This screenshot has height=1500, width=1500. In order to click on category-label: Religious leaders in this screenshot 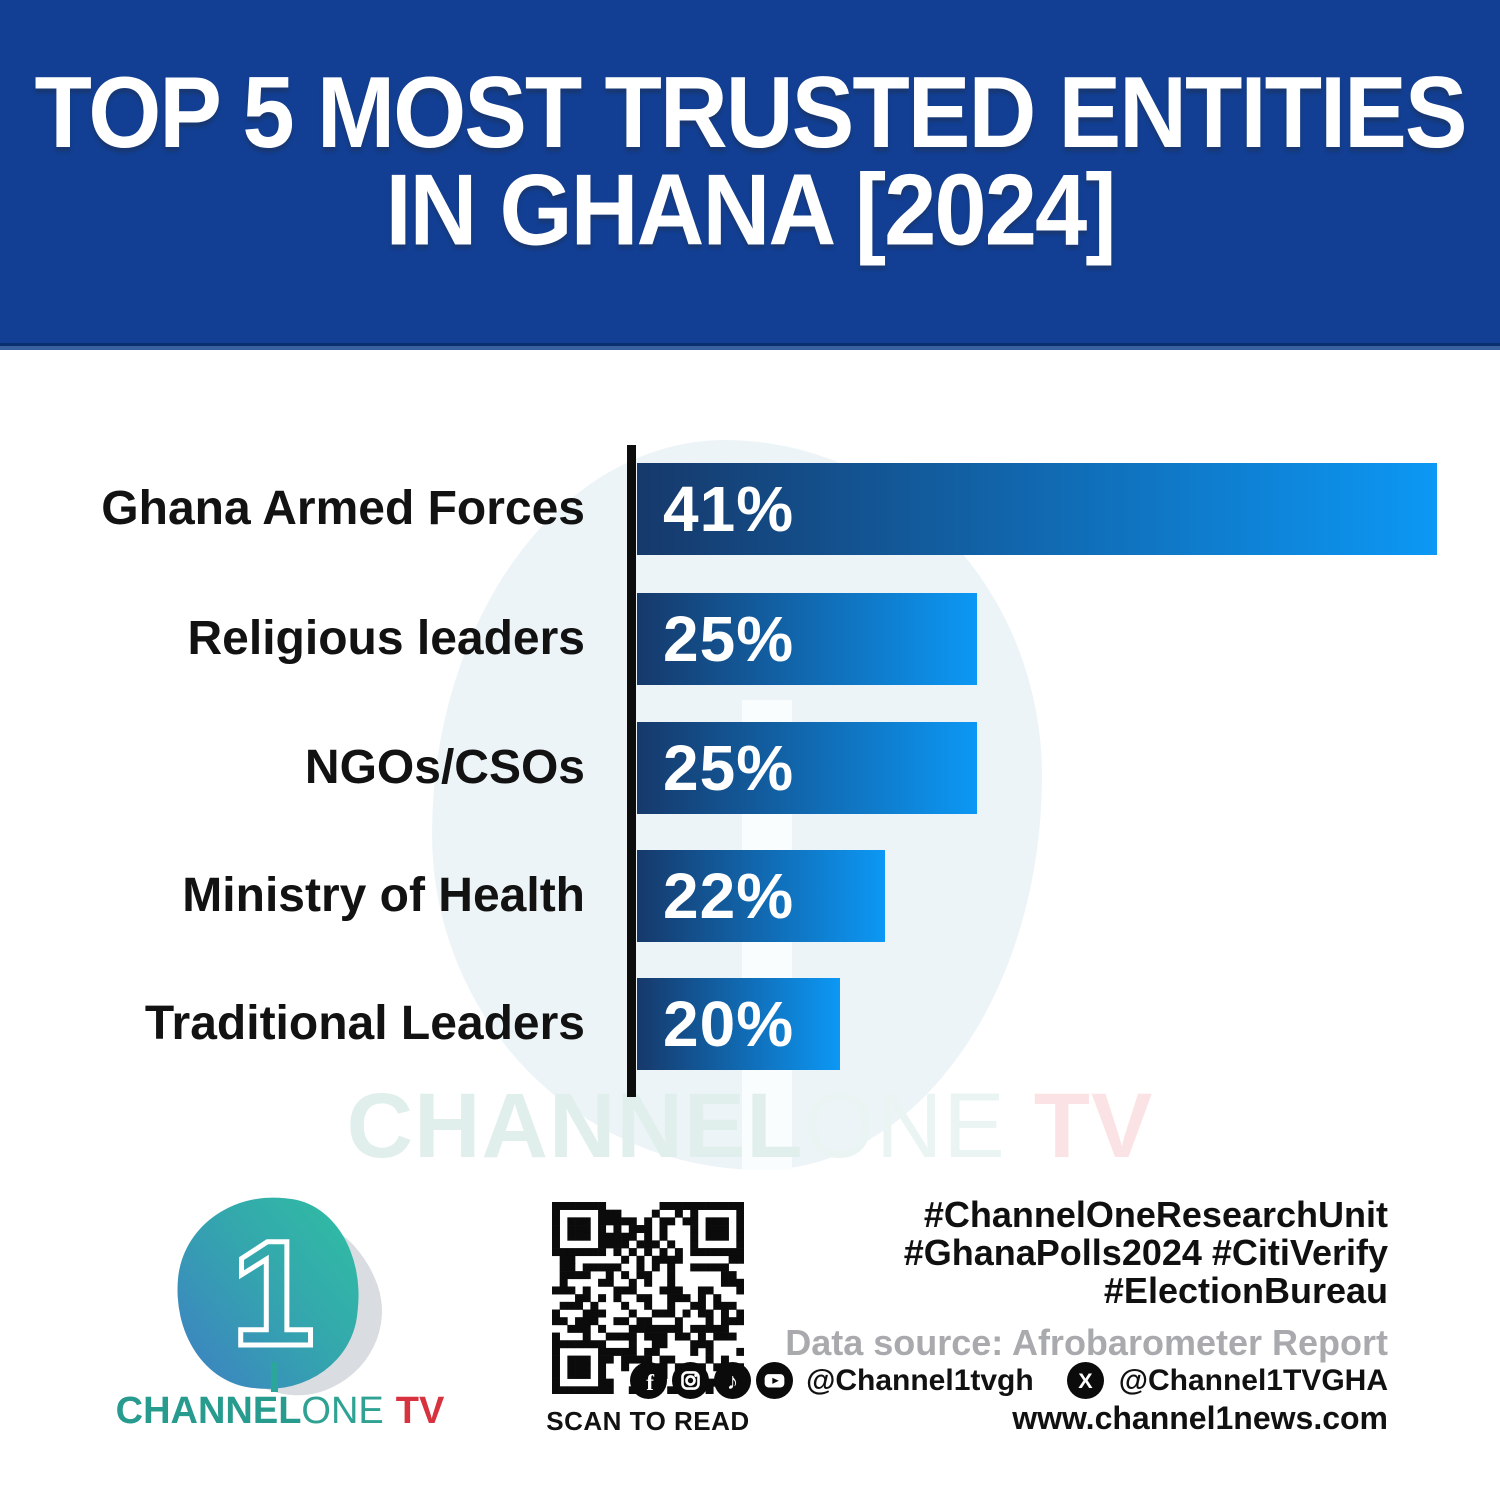, I will do `click(386, 638)`.